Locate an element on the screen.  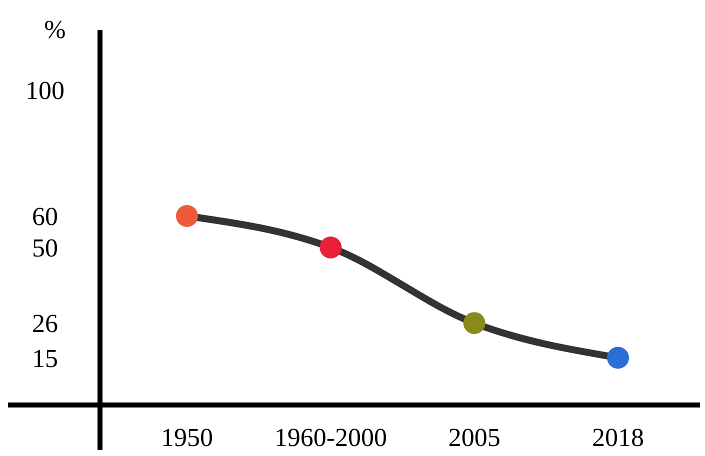
x-tick-label: 2005 is located at coordinates (474, 437).